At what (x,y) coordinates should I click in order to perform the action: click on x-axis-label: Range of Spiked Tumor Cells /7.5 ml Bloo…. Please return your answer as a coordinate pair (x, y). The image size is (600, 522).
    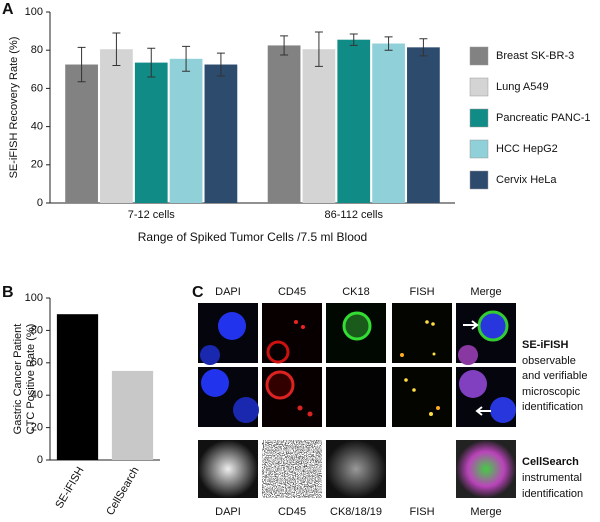
    Looking at the image, I should click on (252, 237).